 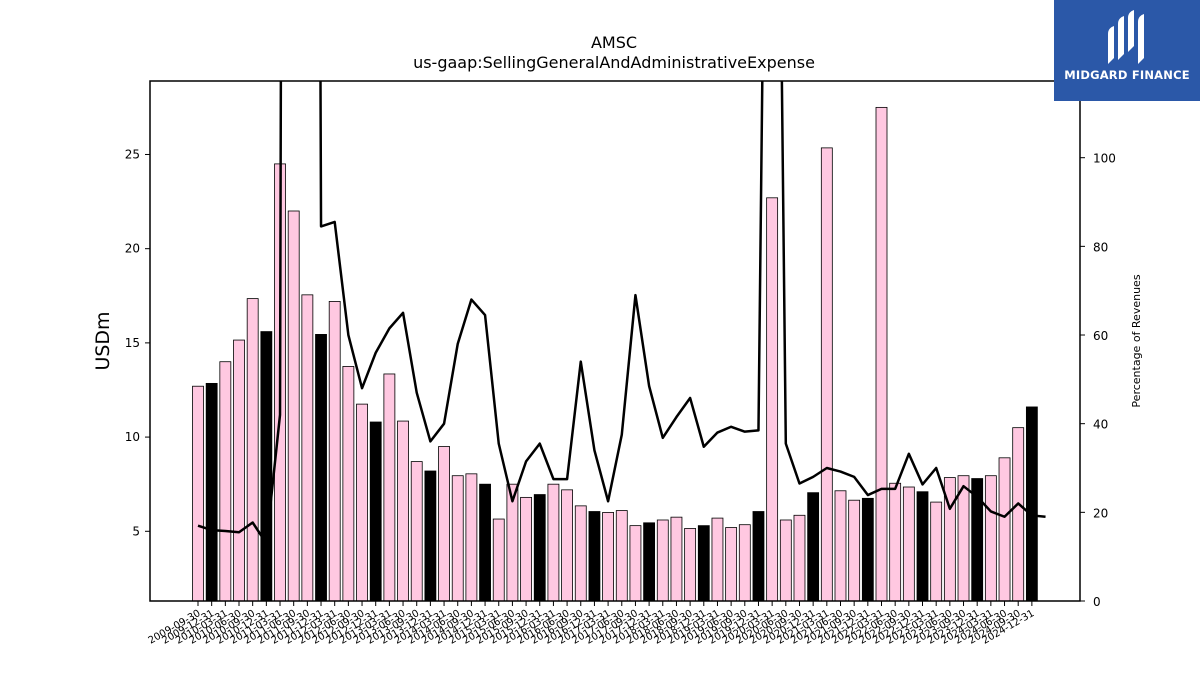 I want to click on y2-tick-label: 80, so click(x=1100, y=247).